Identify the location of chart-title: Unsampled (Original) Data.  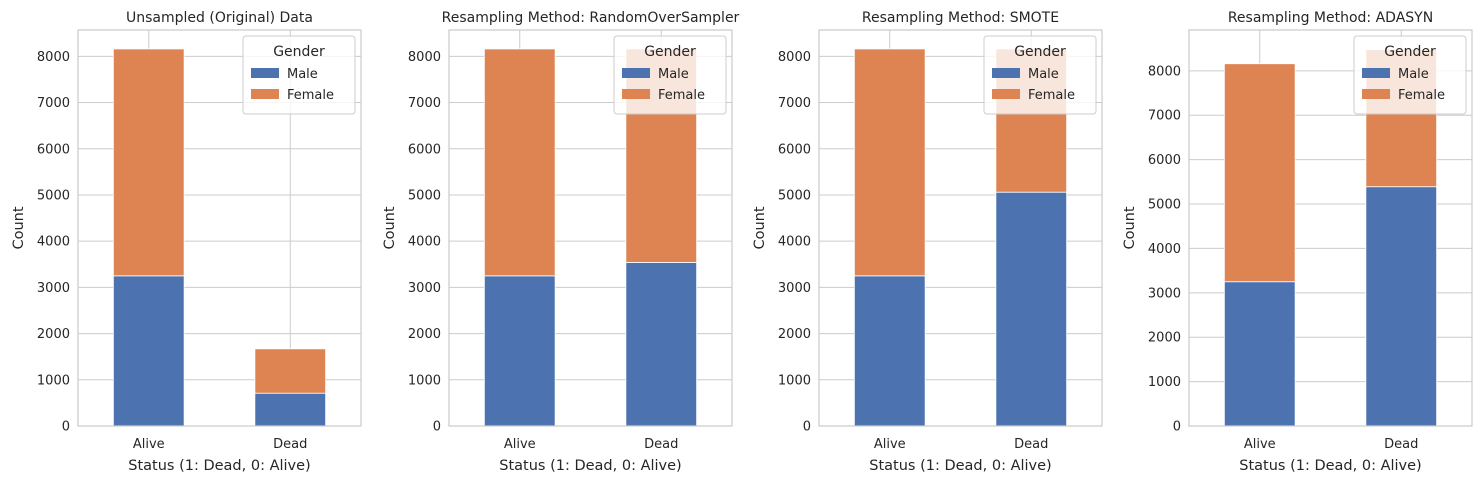
(219, 18).